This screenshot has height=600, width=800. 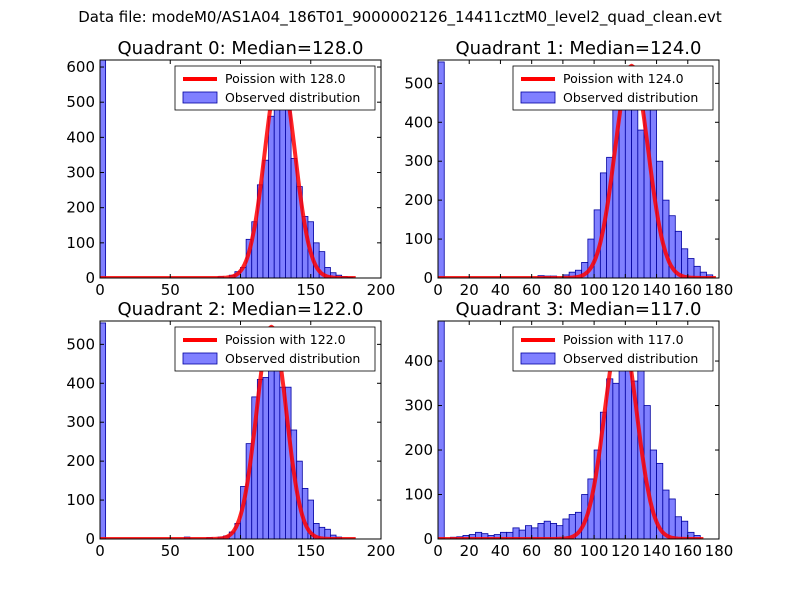 What do you see at coordinates (285, 78) in the screenshot?
I see `legend-curve-label: Poission with 128.0` at bounding box center [285, 78].